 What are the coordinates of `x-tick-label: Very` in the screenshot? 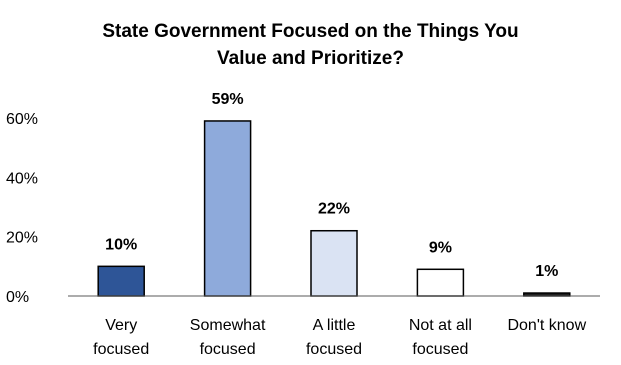 It's located at (121, 325).